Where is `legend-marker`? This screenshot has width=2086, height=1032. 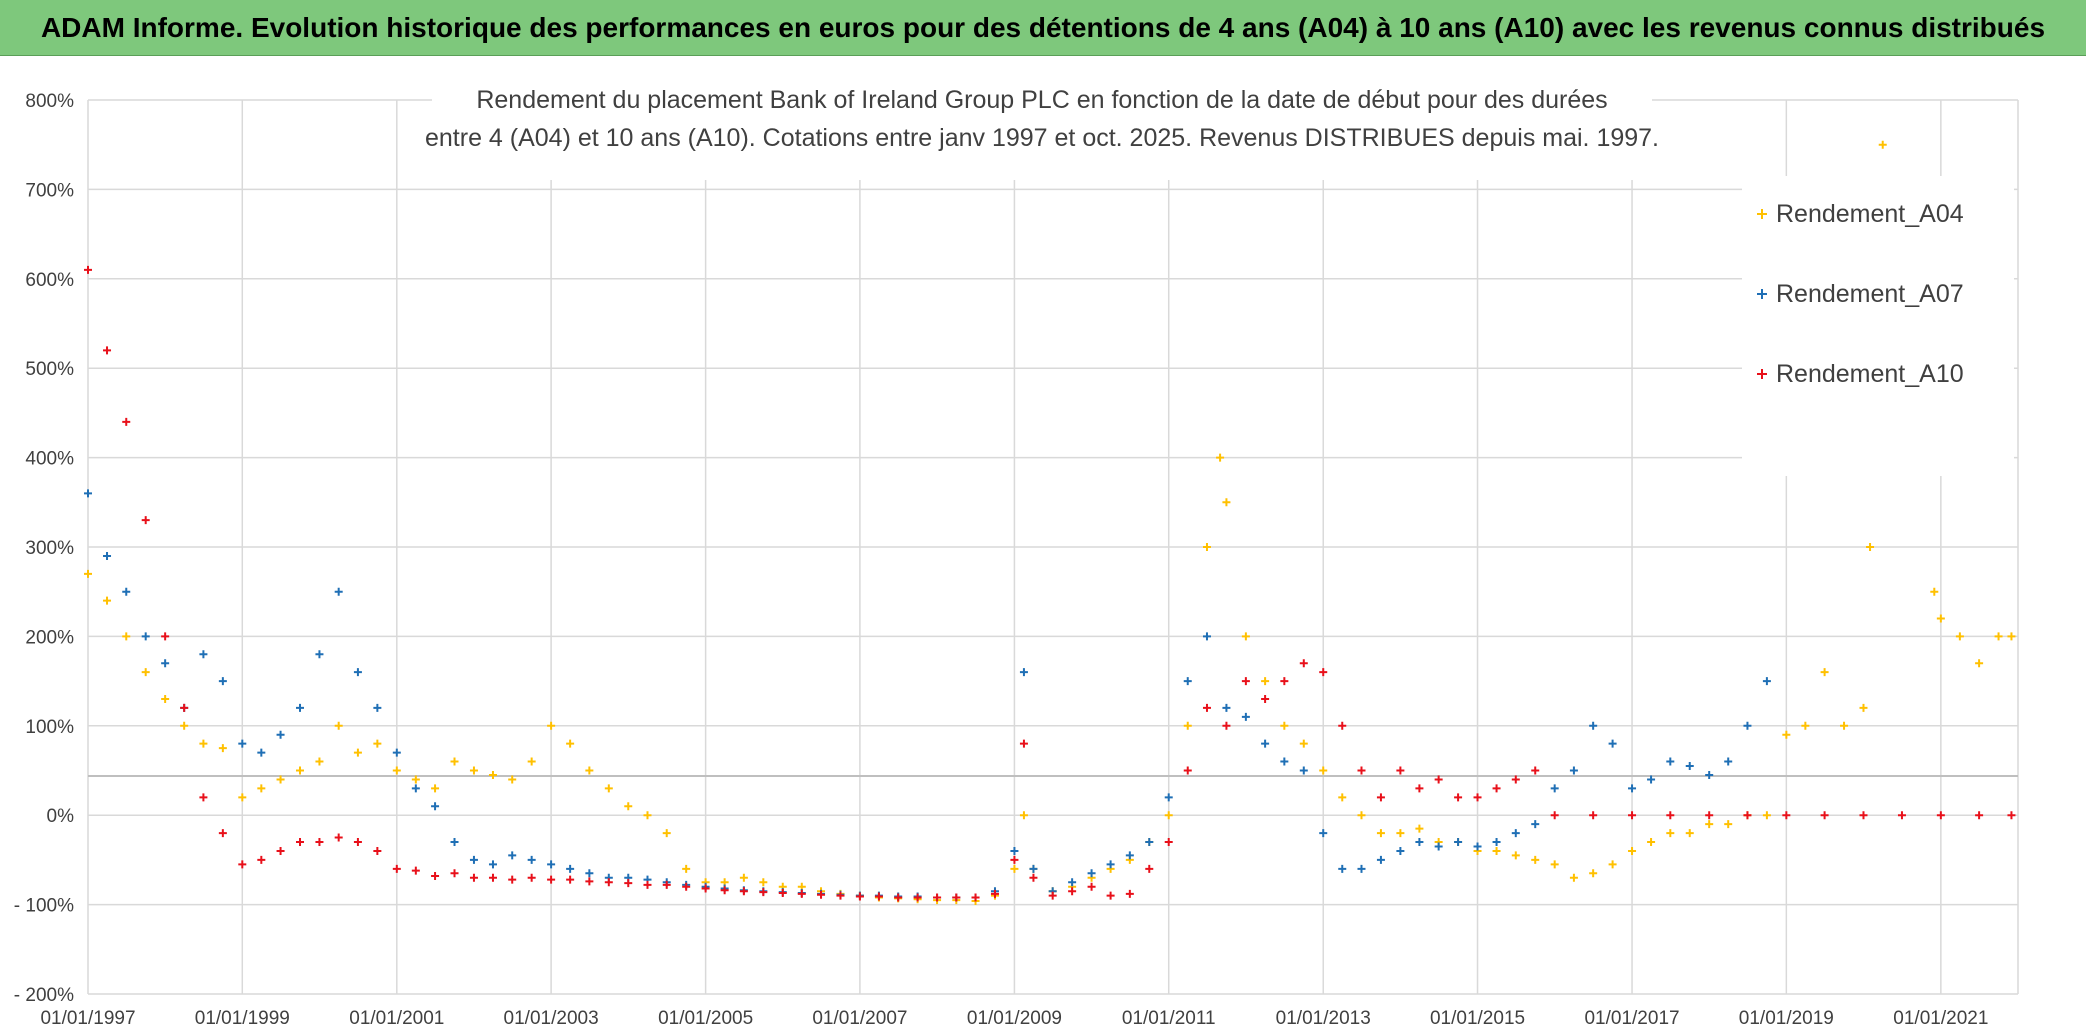
legend-marker is located at coordinates (1762, 374).